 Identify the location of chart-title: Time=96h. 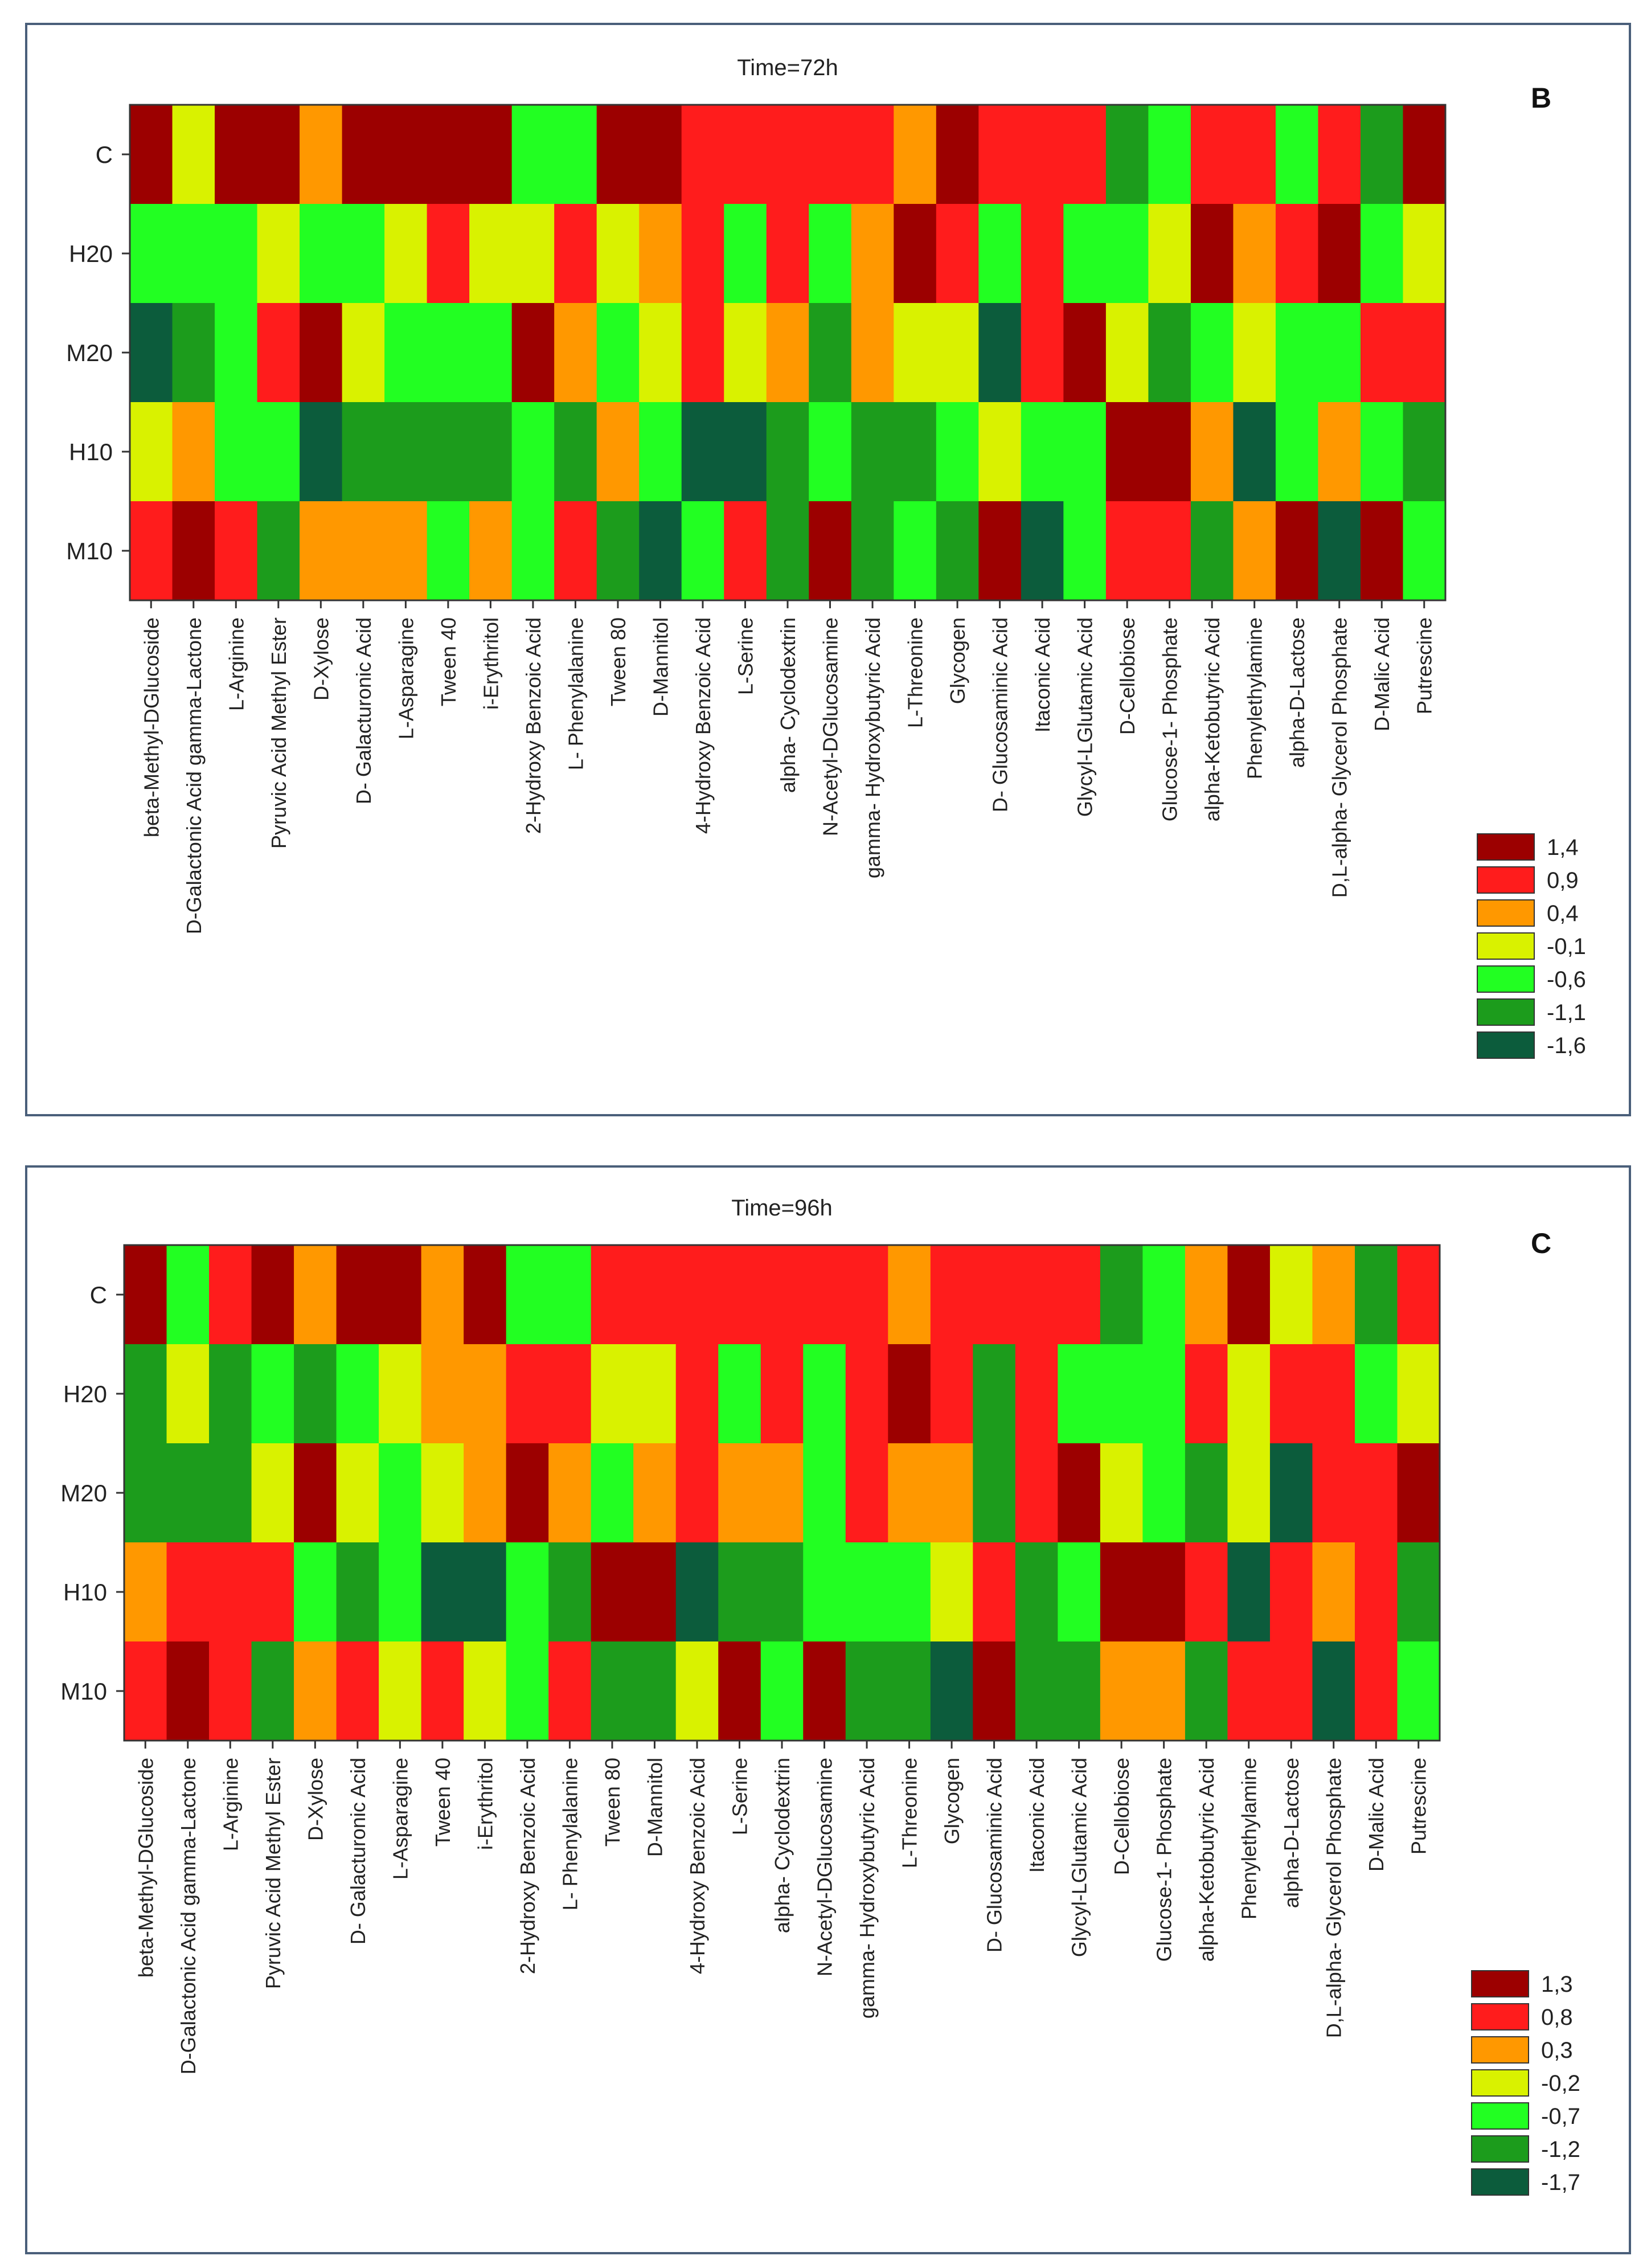
(782, 1208).